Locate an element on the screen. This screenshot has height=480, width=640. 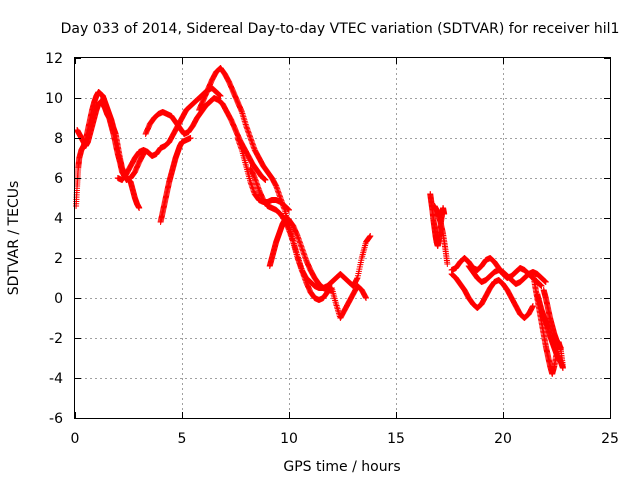
y-tick-label: 8 is located at coordinates (58, 139).